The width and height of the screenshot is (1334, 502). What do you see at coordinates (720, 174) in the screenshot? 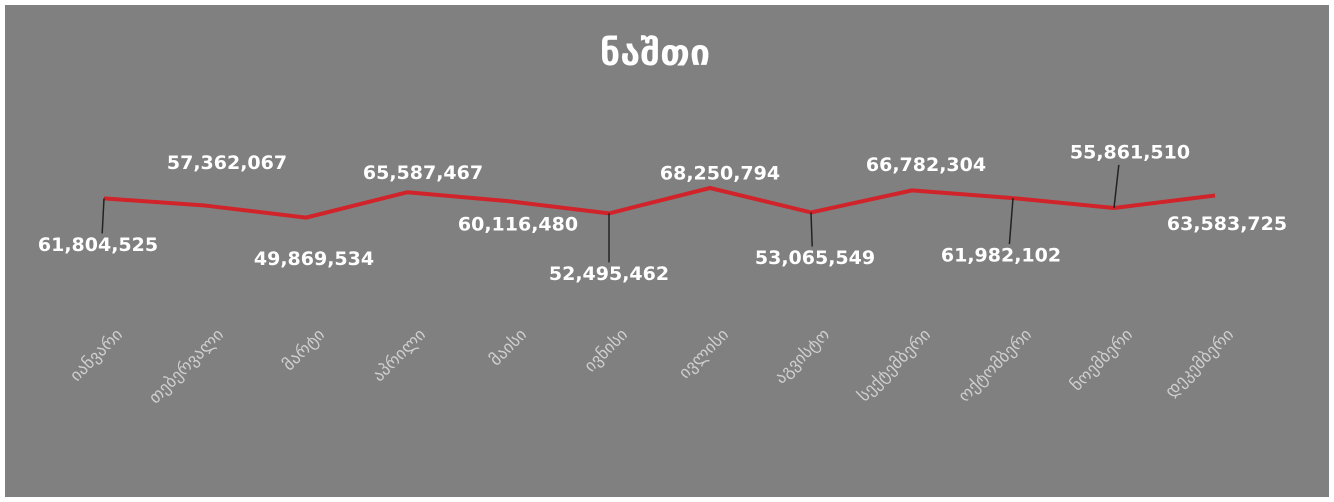
I see `data-label: 68,250,794` at bounding box center [720, 174].